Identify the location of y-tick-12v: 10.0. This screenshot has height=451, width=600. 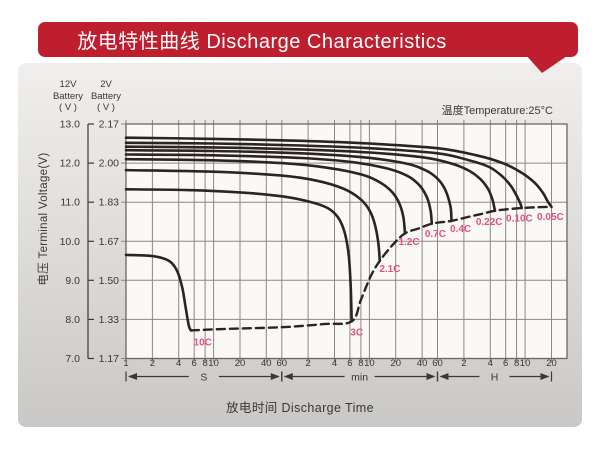
(70, 242).